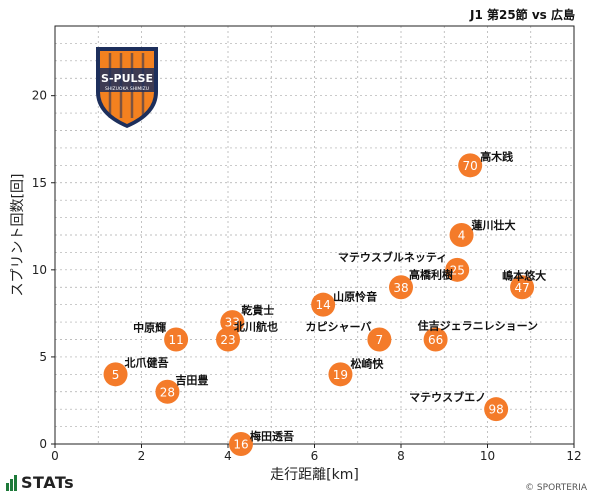 This screenshot has width=591, height=496. Describe the element at coordinates (496, 156) in the screenshot. I see `player-name-label: 高木践` at that location.